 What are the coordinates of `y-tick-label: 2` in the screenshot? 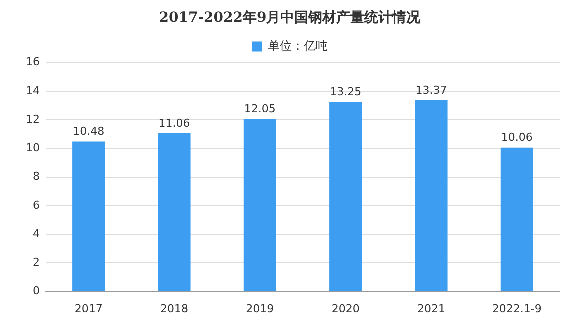 It's located at (36, 263).